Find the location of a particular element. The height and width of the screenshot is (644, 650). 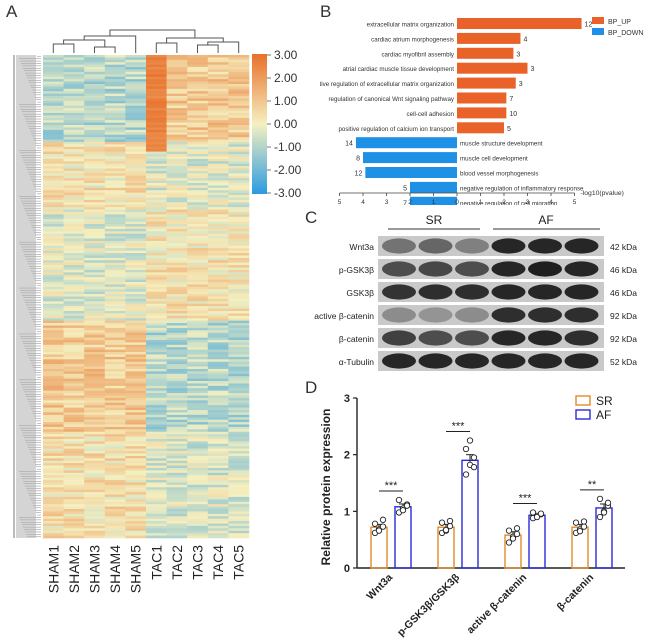

row-dendrogram is located at coordinates (27, 296).